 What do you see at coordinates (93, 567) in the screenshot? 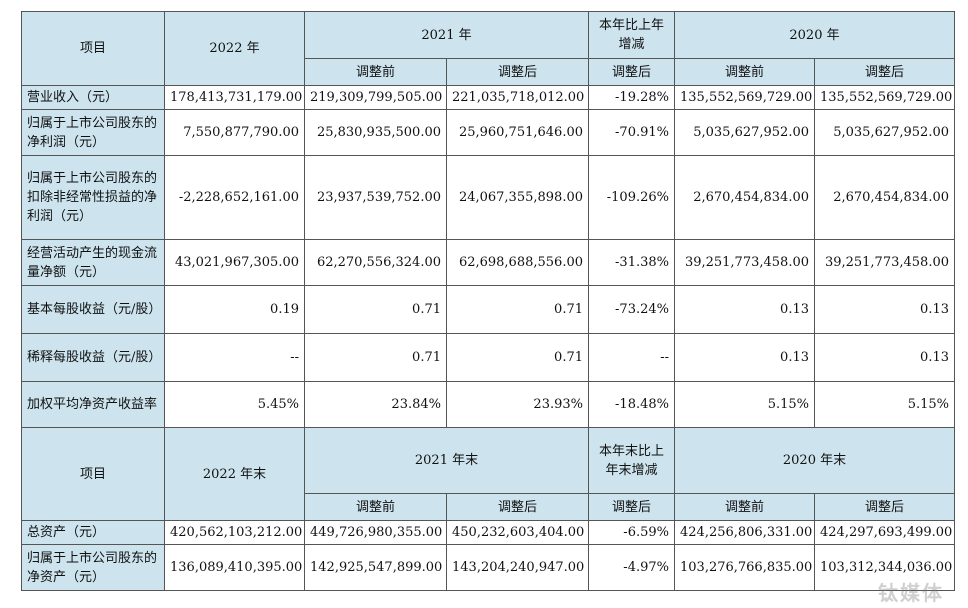
I see `row-label: 归属于上市公司股东的净资产（元）` at bounding box center [93, 567].